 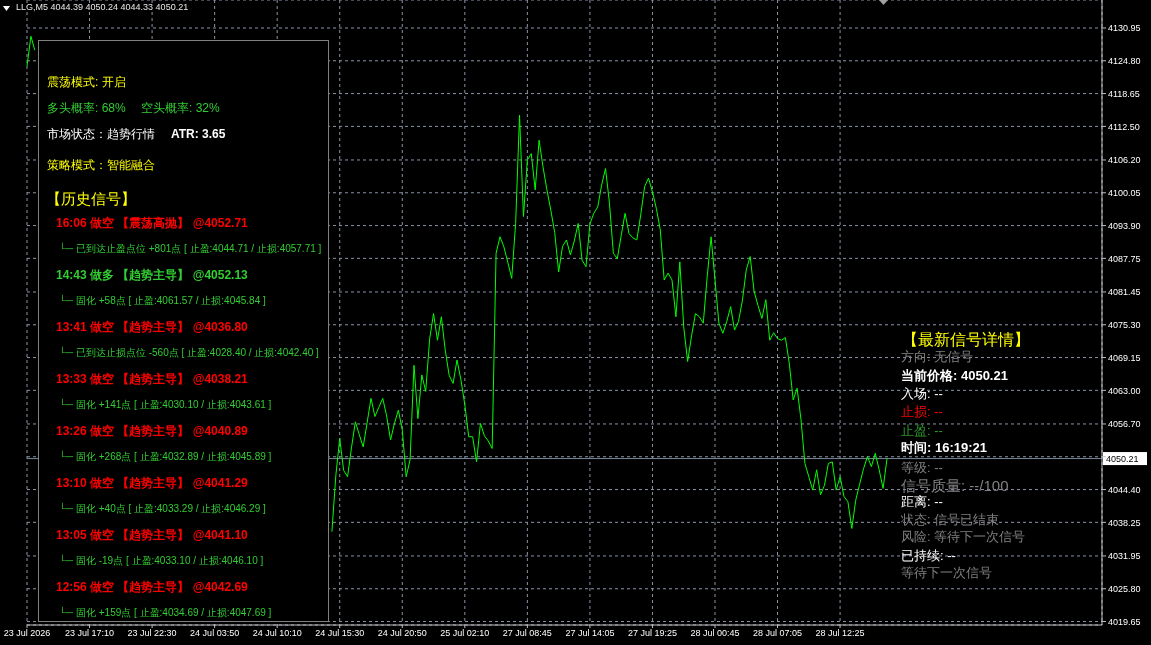 What do you see at coordinates (1122, 459) in the screenshot?
I see `ref-line-label: 4050.21` at bounding box center [1122, 459].